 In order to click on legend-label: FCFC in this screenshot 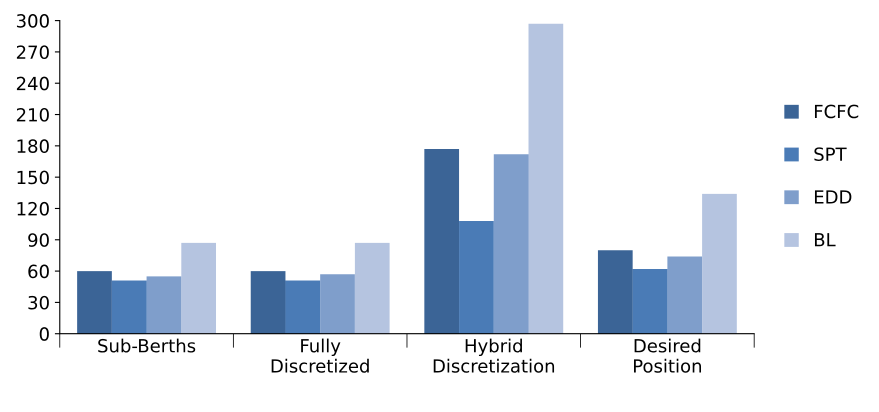, I will do `click(836, 111)`.